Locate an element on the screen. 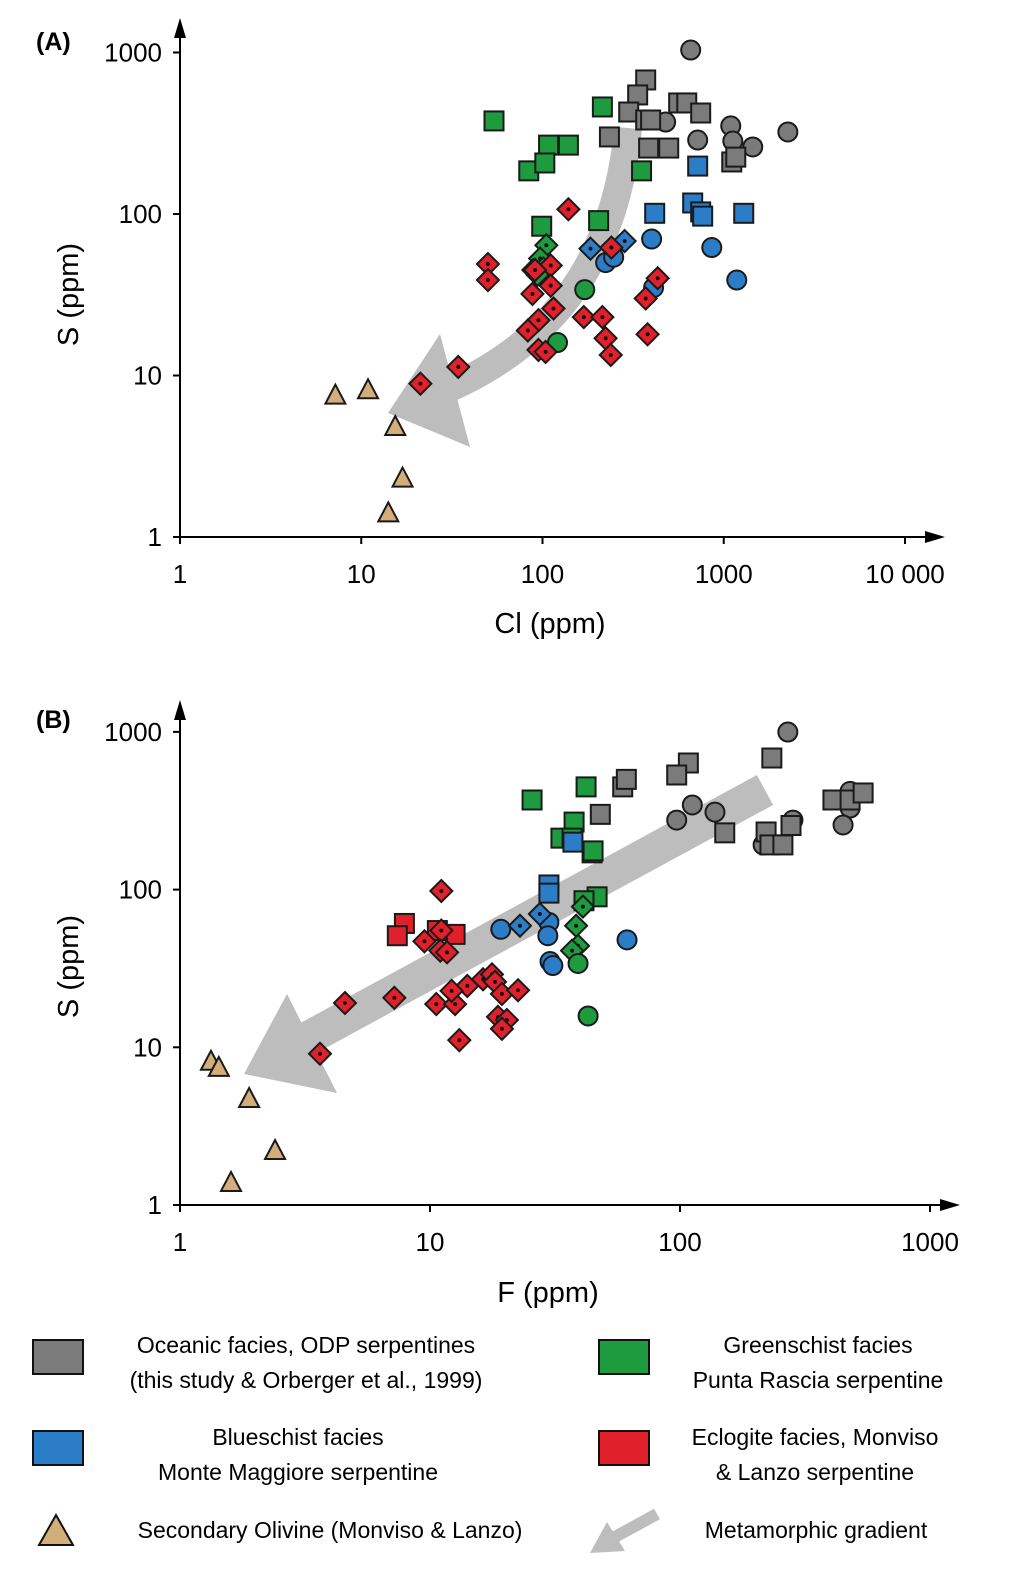 This screenshot has width=1014, height=1590. legend-eclogite-line2: & Lanzo serpentine is located at coordinates (815, 1472).